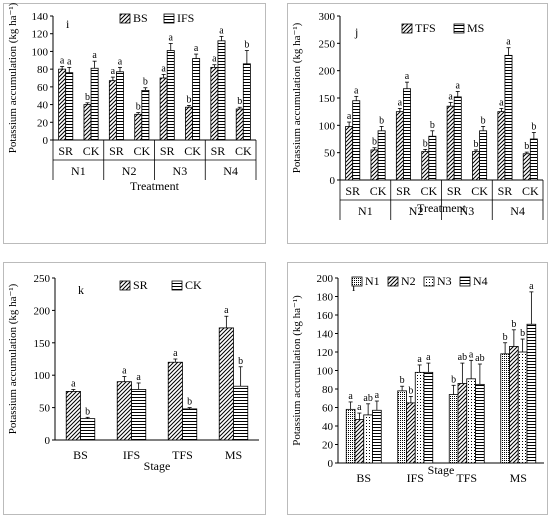  What do you see at coordinates (419, 417) in the screenshot?
I see `bar-n3-ifs` at bounding box center [419, 417].